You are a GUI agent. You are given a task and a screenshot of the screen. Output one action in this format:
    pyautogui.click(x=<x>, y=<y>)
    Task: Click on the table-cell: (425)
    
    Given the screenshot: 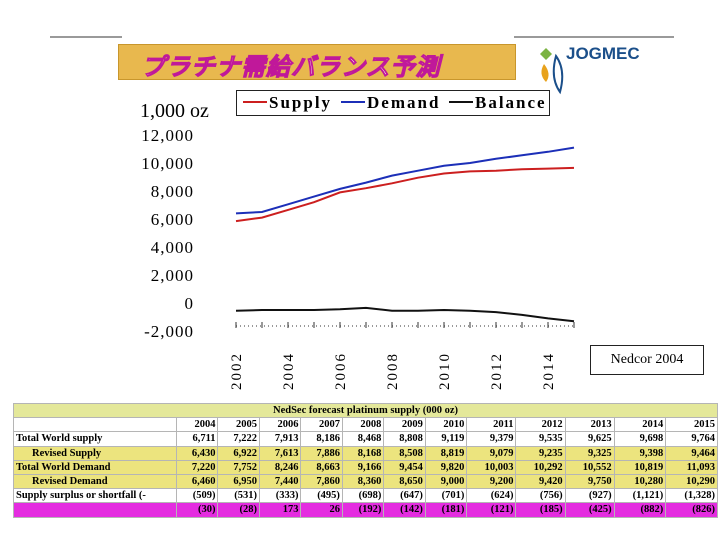 What is the action you would take?
    pyautogui.click(x=589, y=510)
    